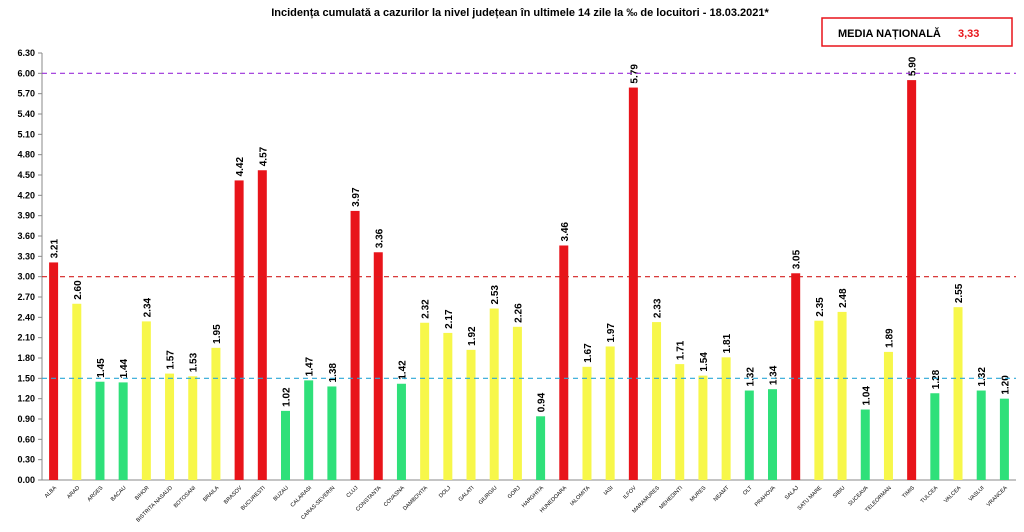  What do you see at coordinates (142, 493) in the screenshot?
I see `x-tick-label: BIHOR` at bounding box center [142, 493].